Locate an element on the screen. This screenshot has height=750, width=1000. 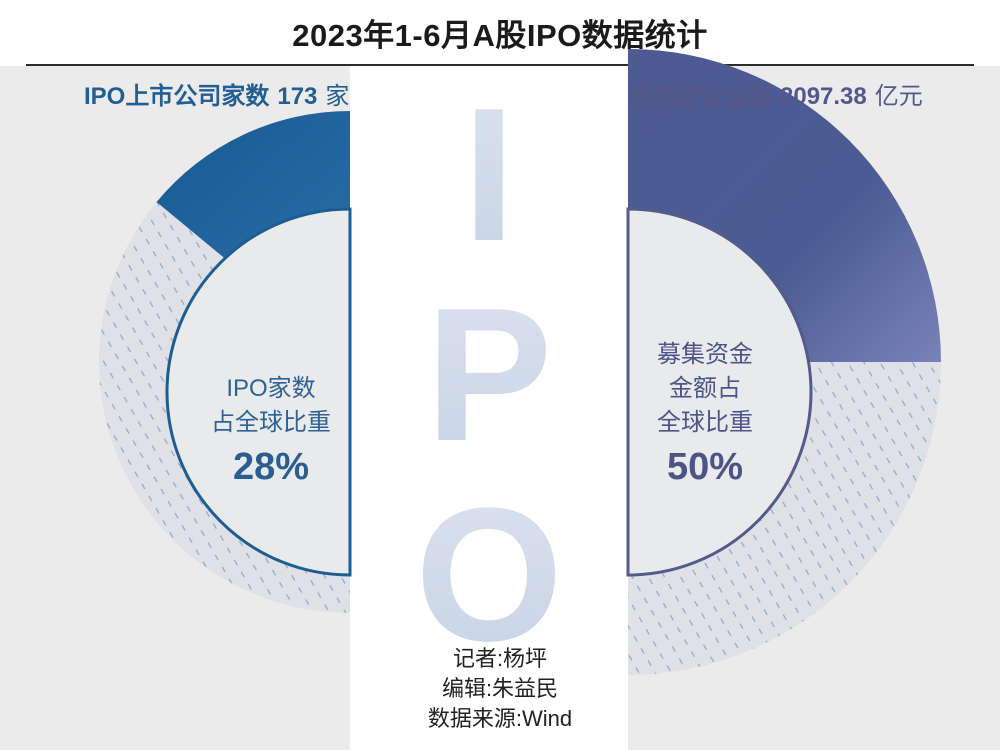
left-header-value: 173 is located at coordinates (297, 96).